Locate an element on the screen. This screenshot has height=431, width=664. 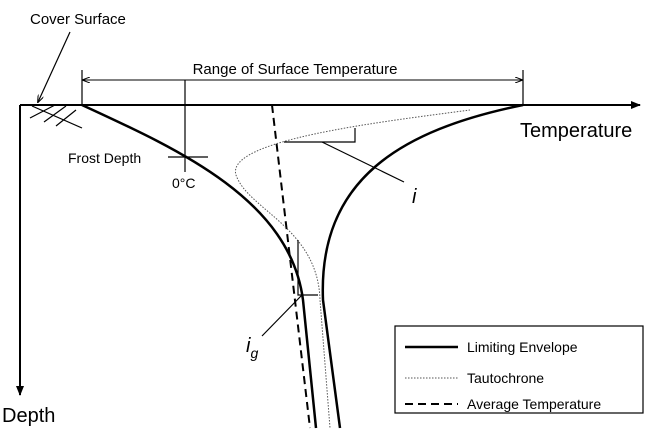
cover-pointer is located at coordinates (54, 66).